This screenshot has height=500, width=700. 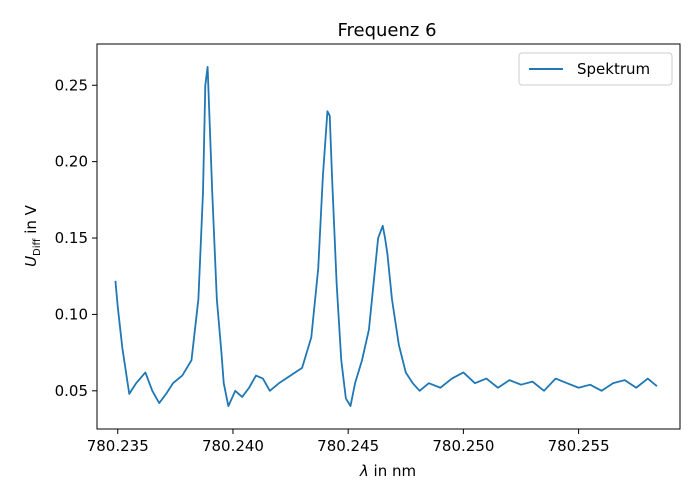 I want to click on x-tick-label: 780.250, so click(x=463, y=446).